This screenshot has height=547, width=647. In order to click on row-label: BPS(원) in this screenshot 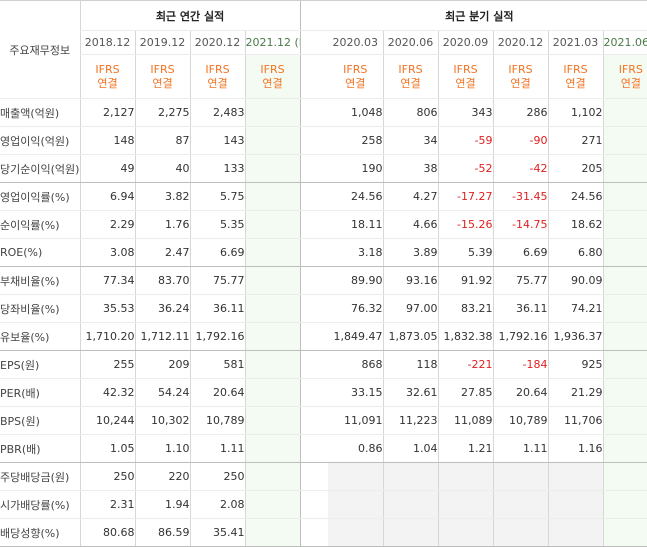, I will do `click(40, 420)`.